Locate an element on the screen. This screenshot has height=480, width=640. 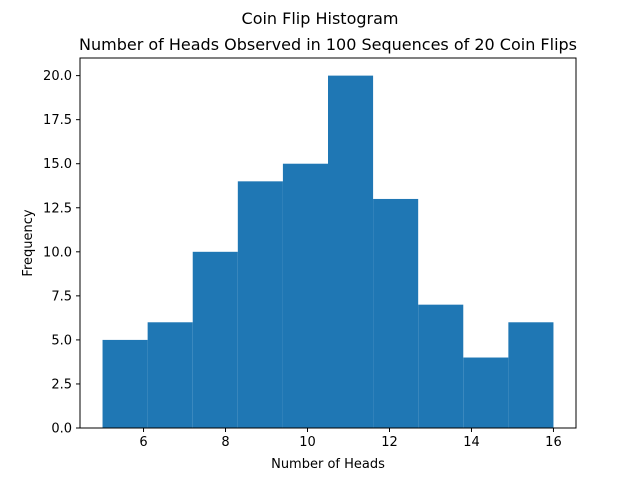
chart-title: Coin Flip Histogram is located at coordinates (320, 18).